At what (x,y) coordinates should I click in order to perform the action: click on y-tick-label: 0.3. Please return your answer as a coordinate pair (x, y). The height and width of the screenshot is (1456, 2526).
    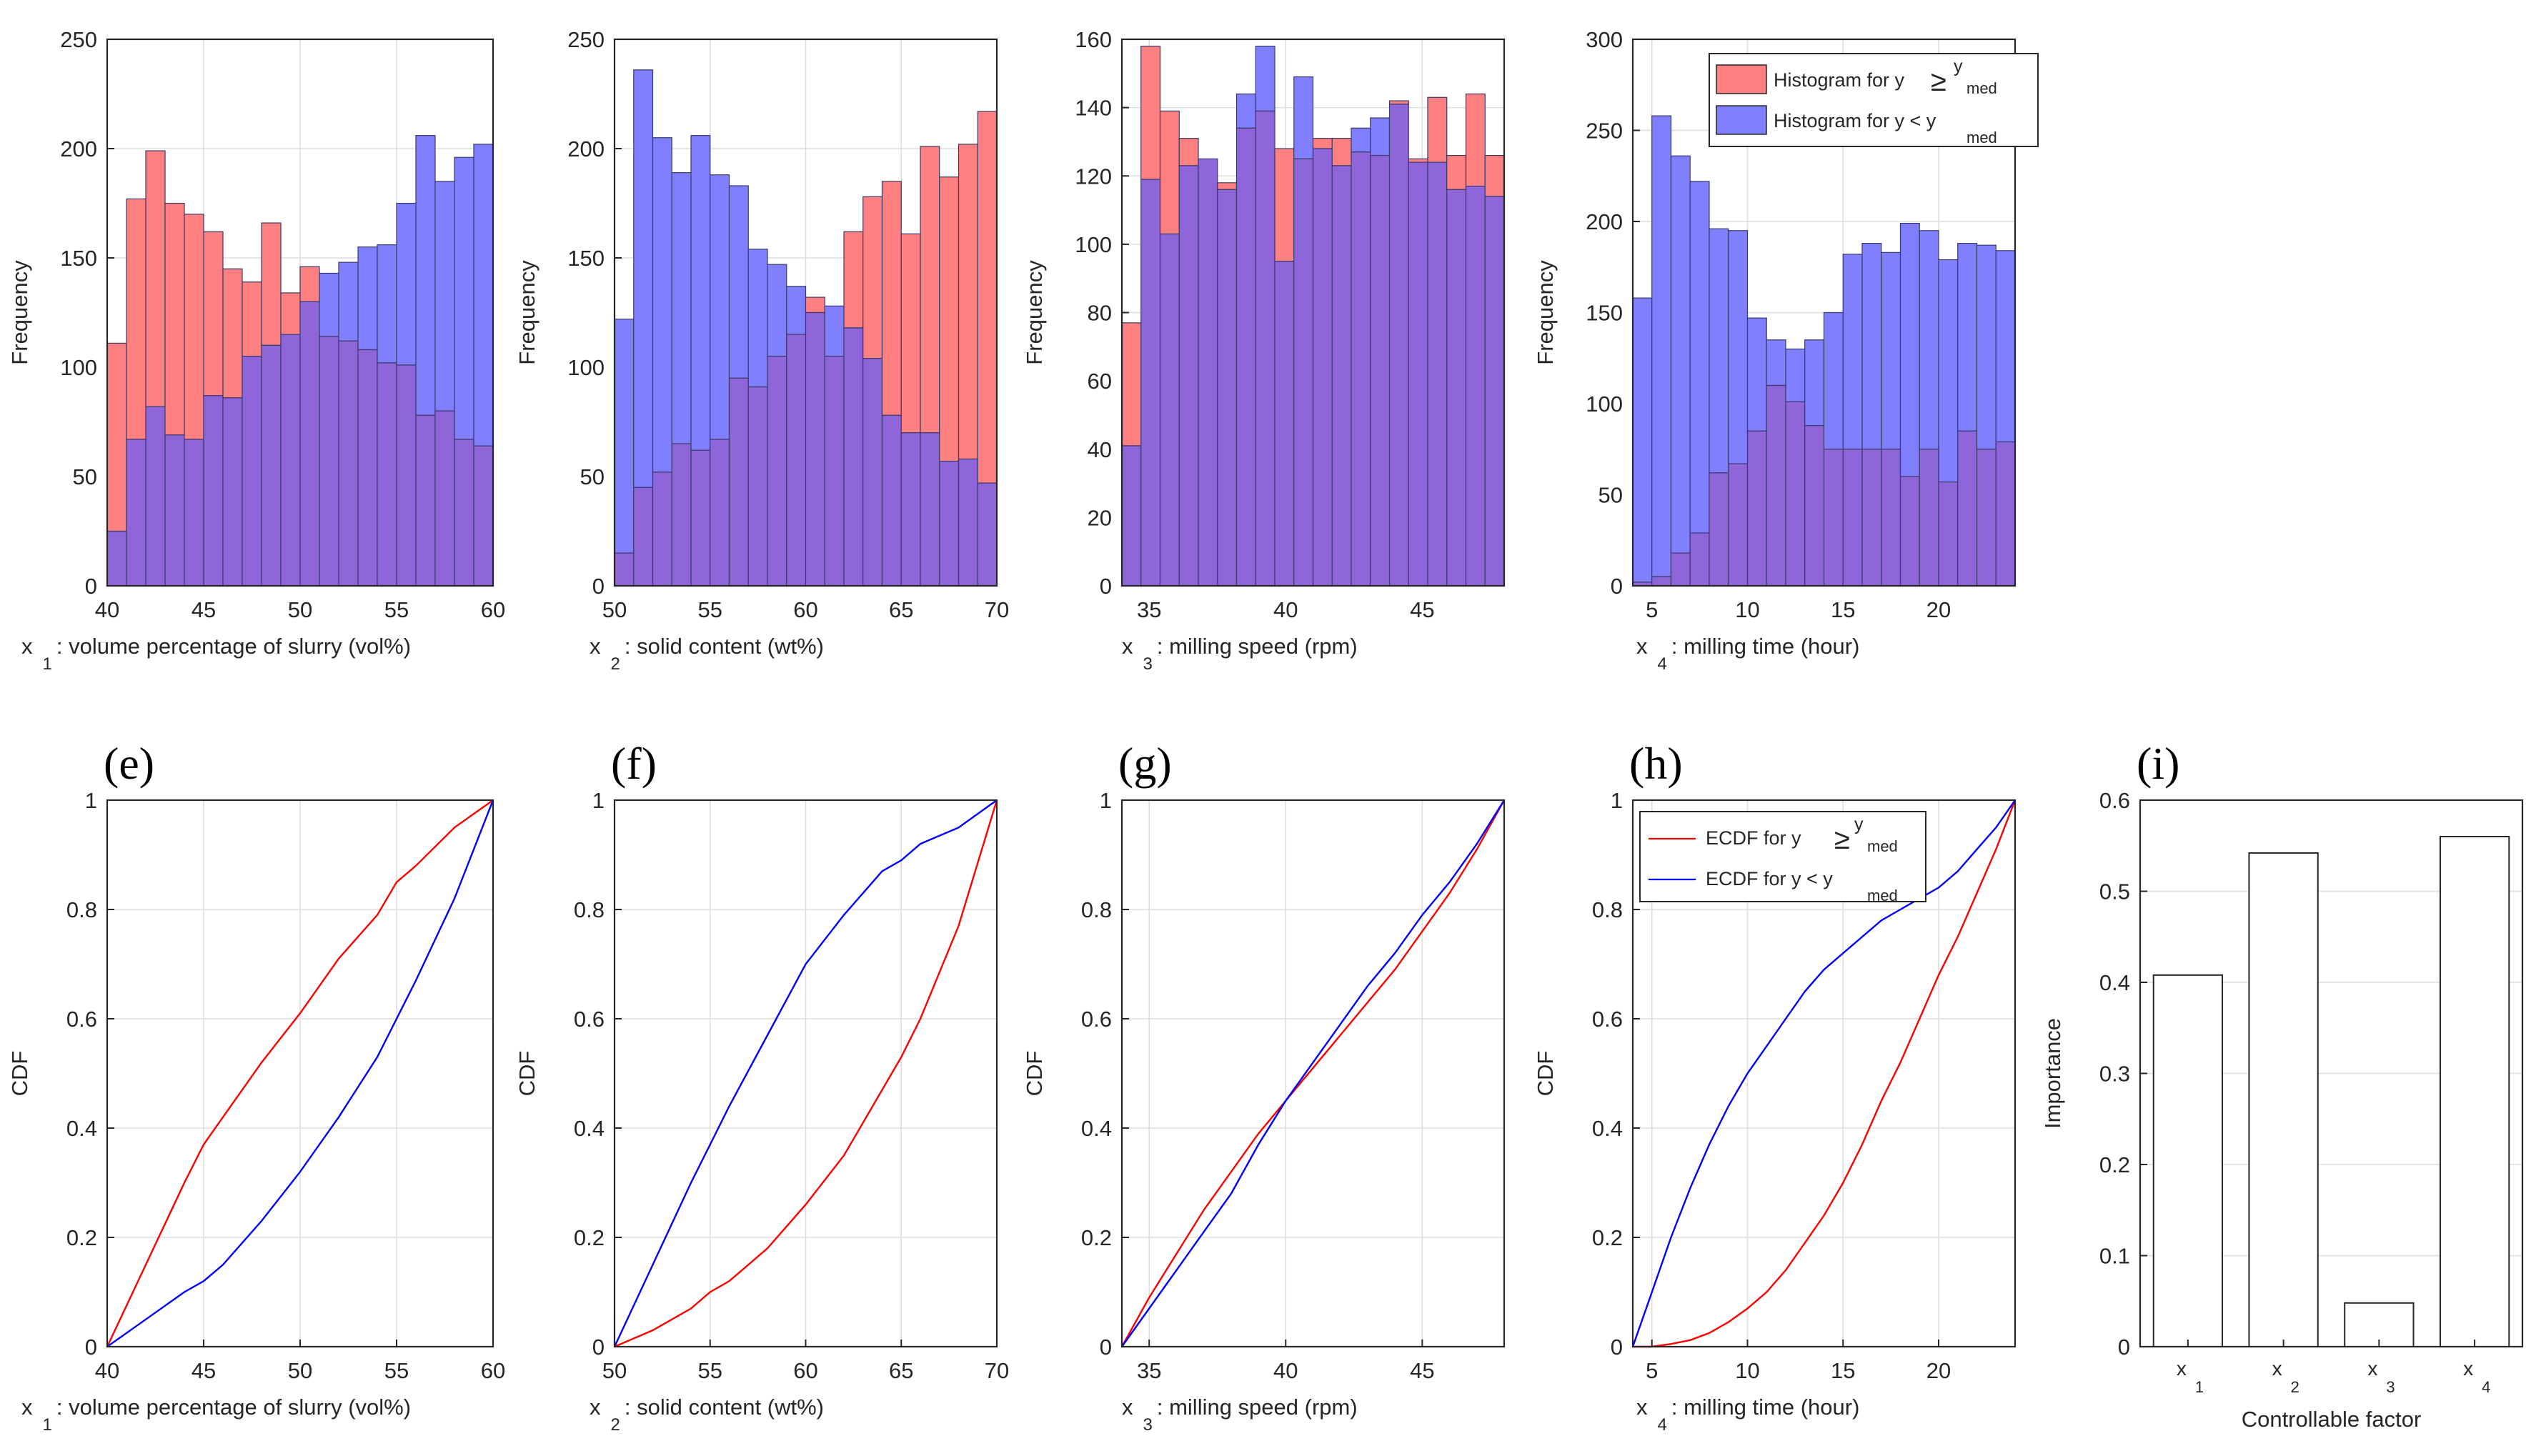
    Looking at the image, I should click on (2114, 1074).